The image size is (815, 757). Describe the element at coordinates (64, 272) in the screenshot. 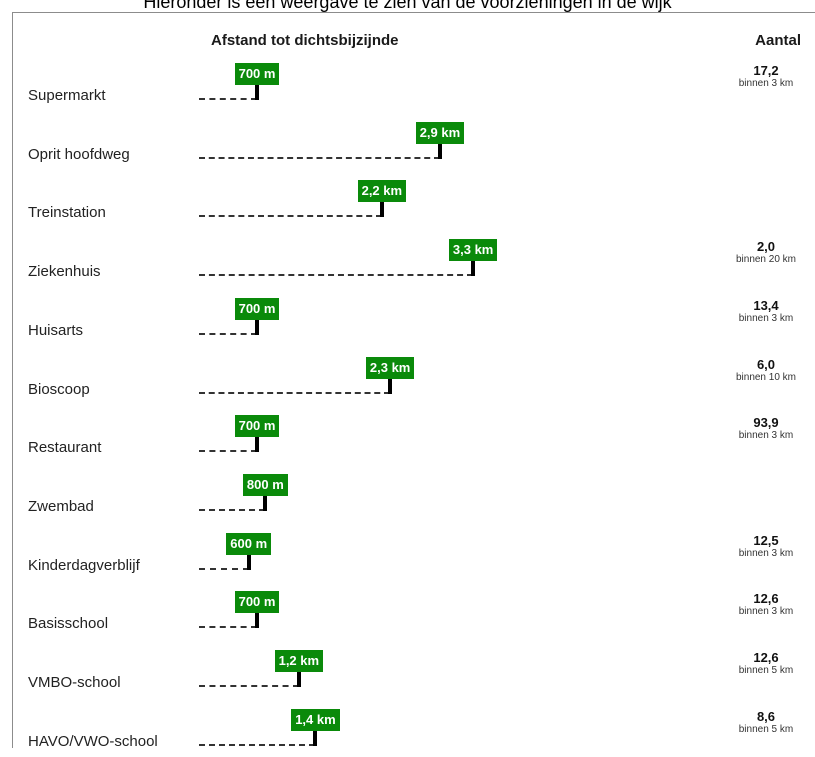

I see `facility-label: Ziekenhuis` at that location.